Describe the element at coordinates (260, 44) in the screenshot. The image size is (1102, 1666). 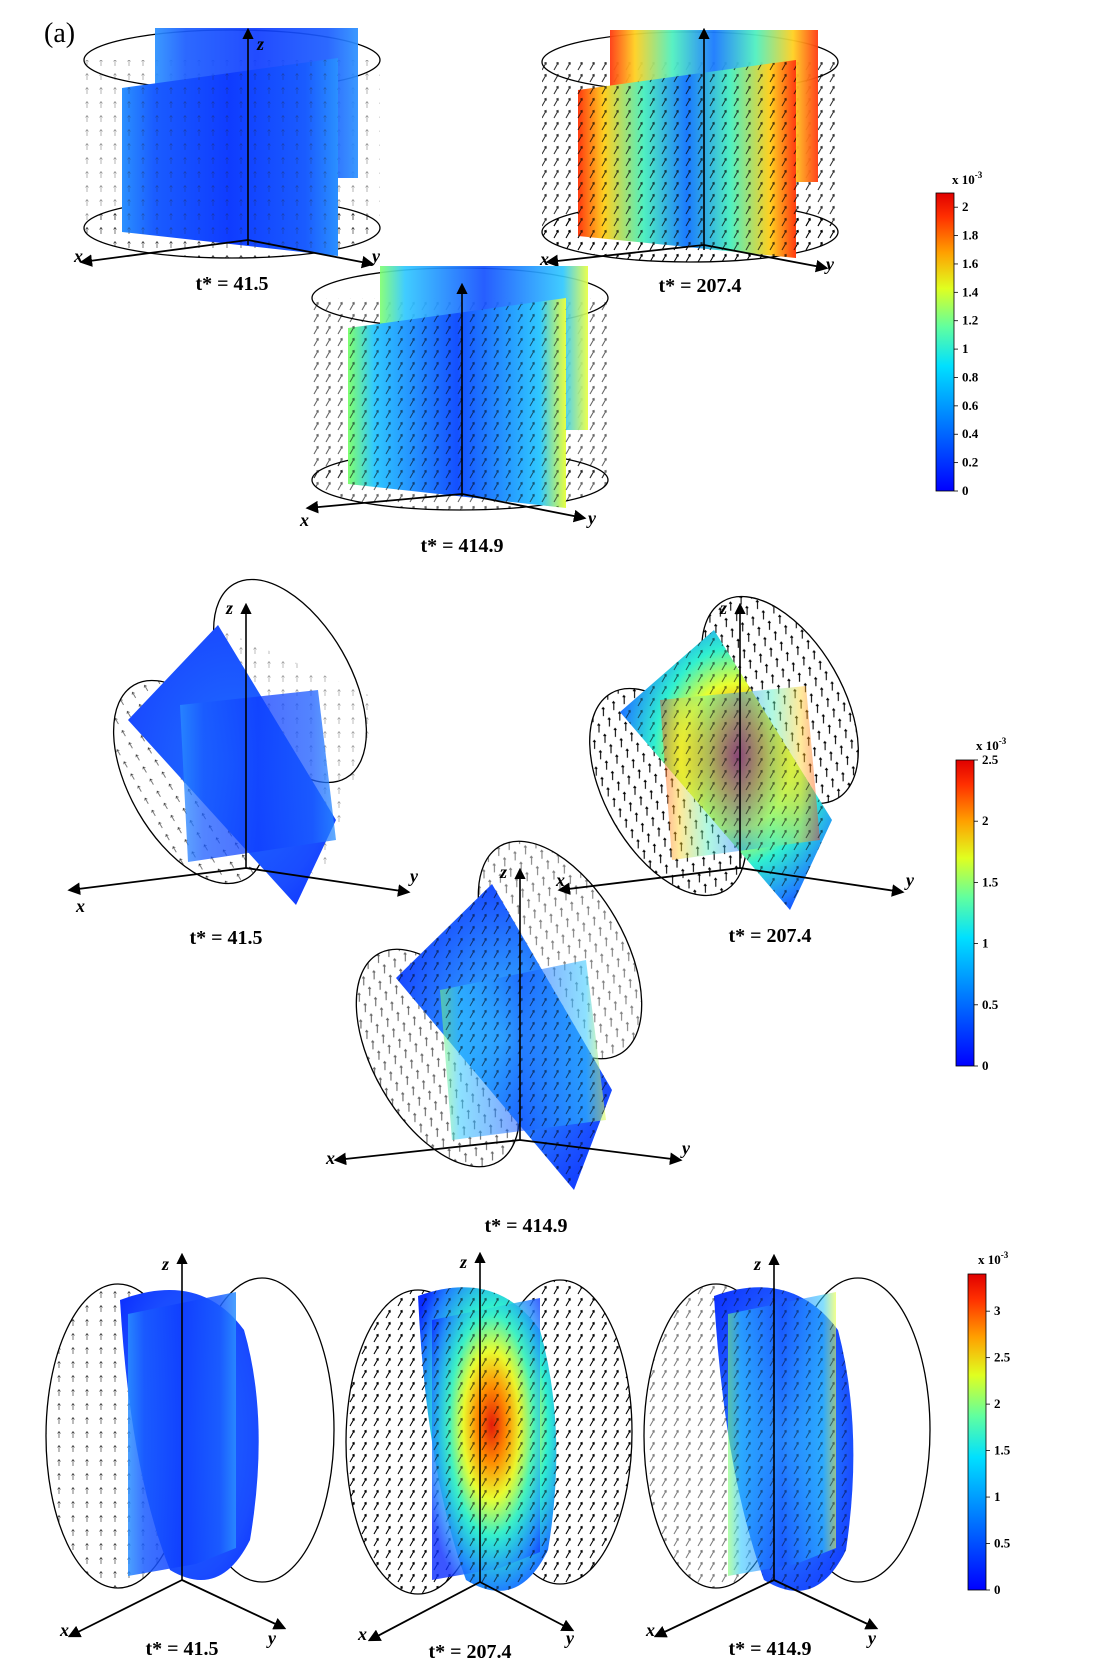
I see `axis-z-1: z` at that location.